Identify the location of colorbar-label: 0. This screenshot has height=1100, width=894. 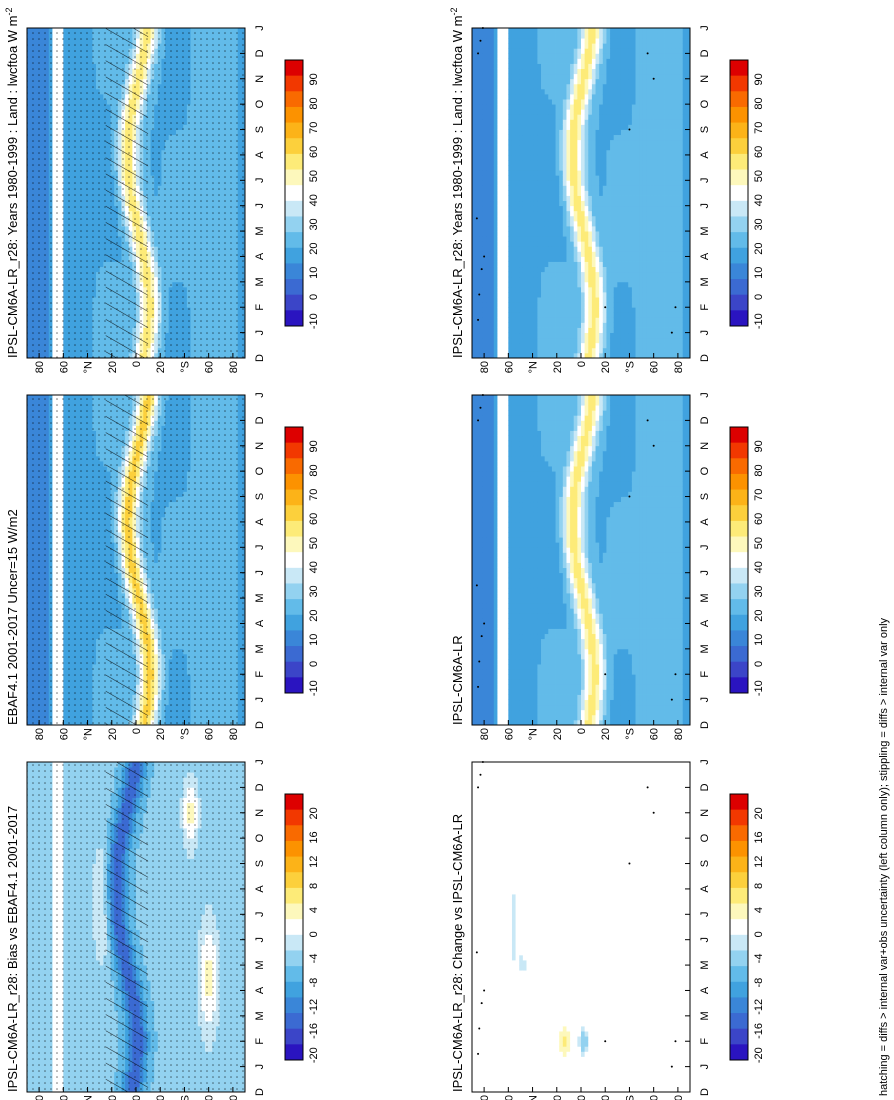
(314, 297).